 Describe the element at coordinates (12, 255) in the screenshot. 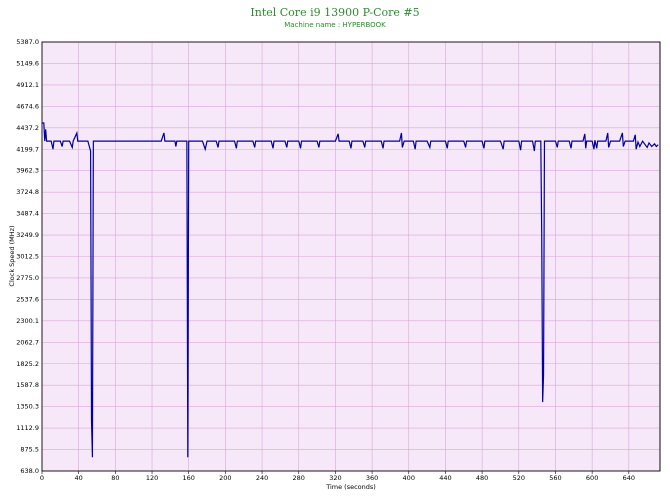

I see `y-axis-label: Clock Speed (MHz)` at that location.